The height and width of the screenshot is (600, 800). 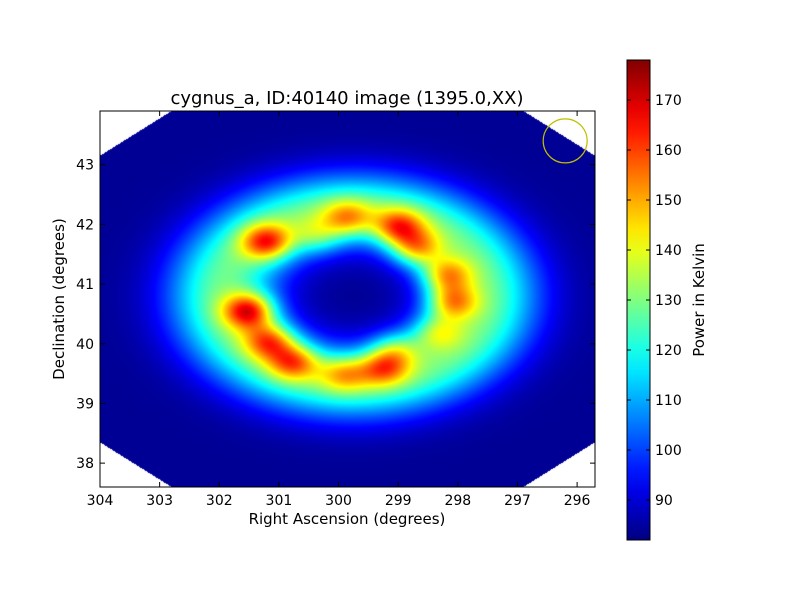 I want to click on x-tick-label: 299, so click(x=398, y=501).